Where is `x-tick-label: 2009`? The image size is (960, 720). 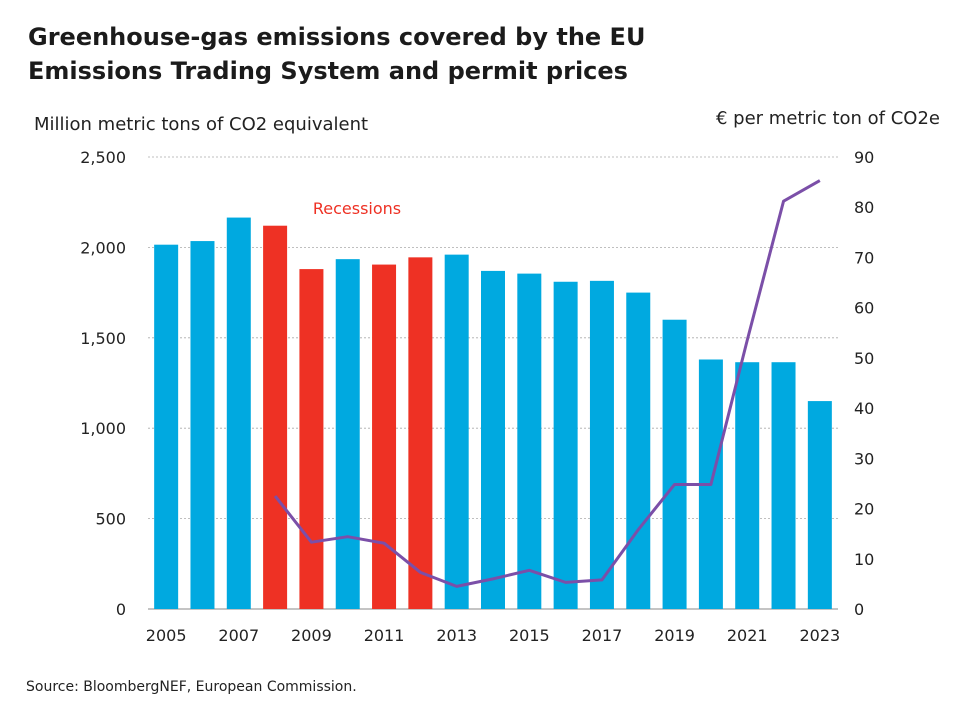 x-tick-label: 2009 is located at coordinates (311, 635).